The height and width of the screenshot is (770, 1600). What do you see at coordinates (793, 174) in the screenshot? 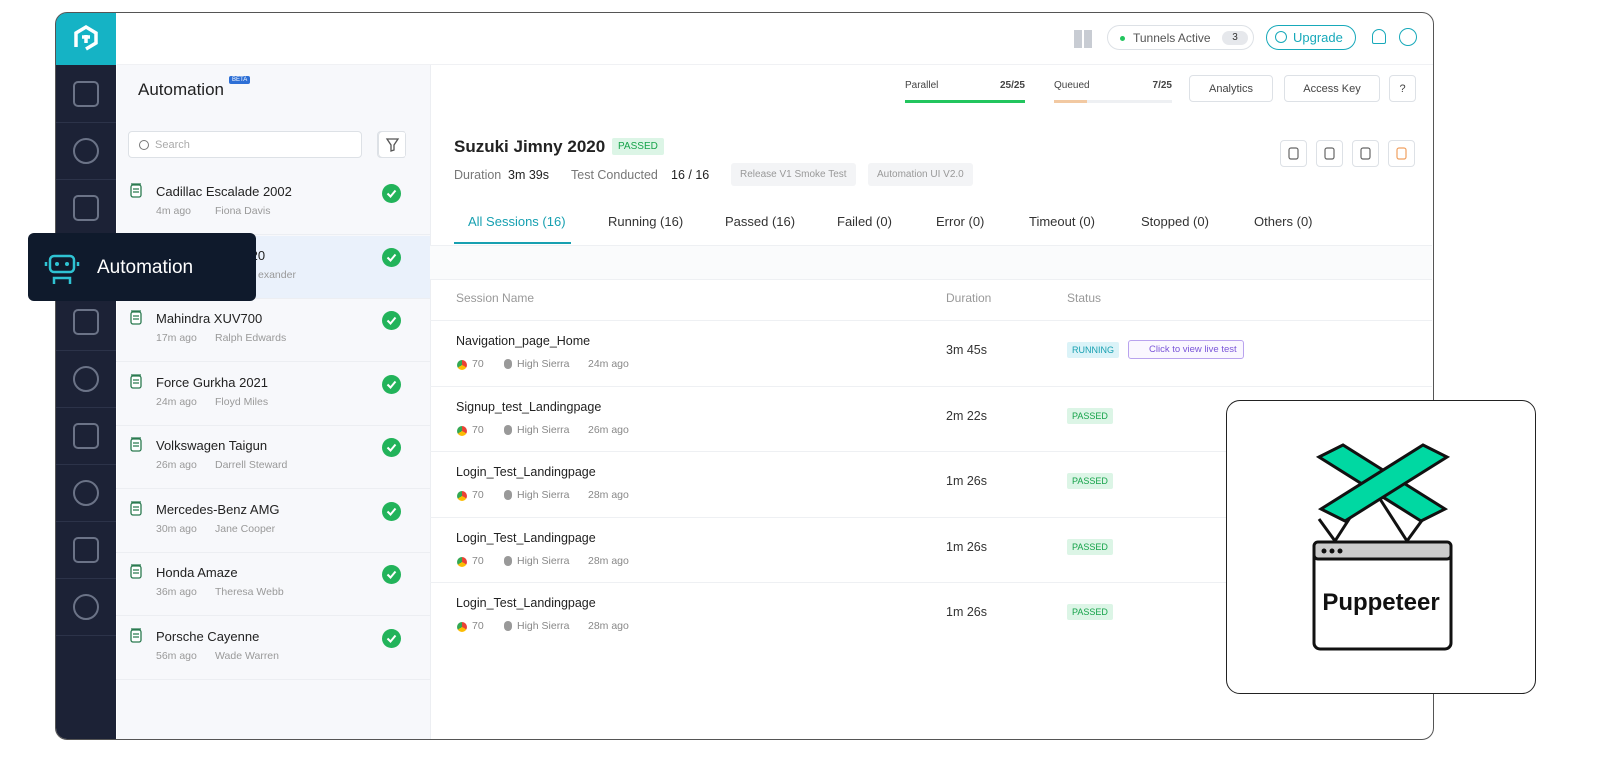
I see `test-tag: Release V1 Smoke Test` at bounding box center [793, 174].